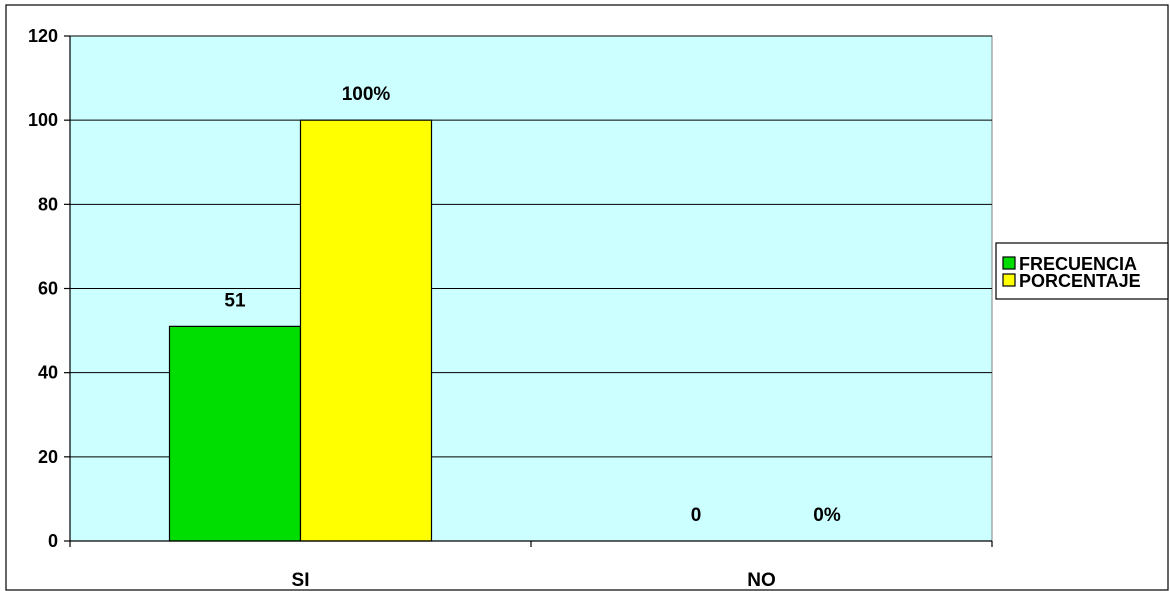 The height and width of the screenshot is (591, 1170). What do you see at coordinates (53, 541) in the screenshot?
I see `y-tick-label: 0` at bounding box center [53, 541].